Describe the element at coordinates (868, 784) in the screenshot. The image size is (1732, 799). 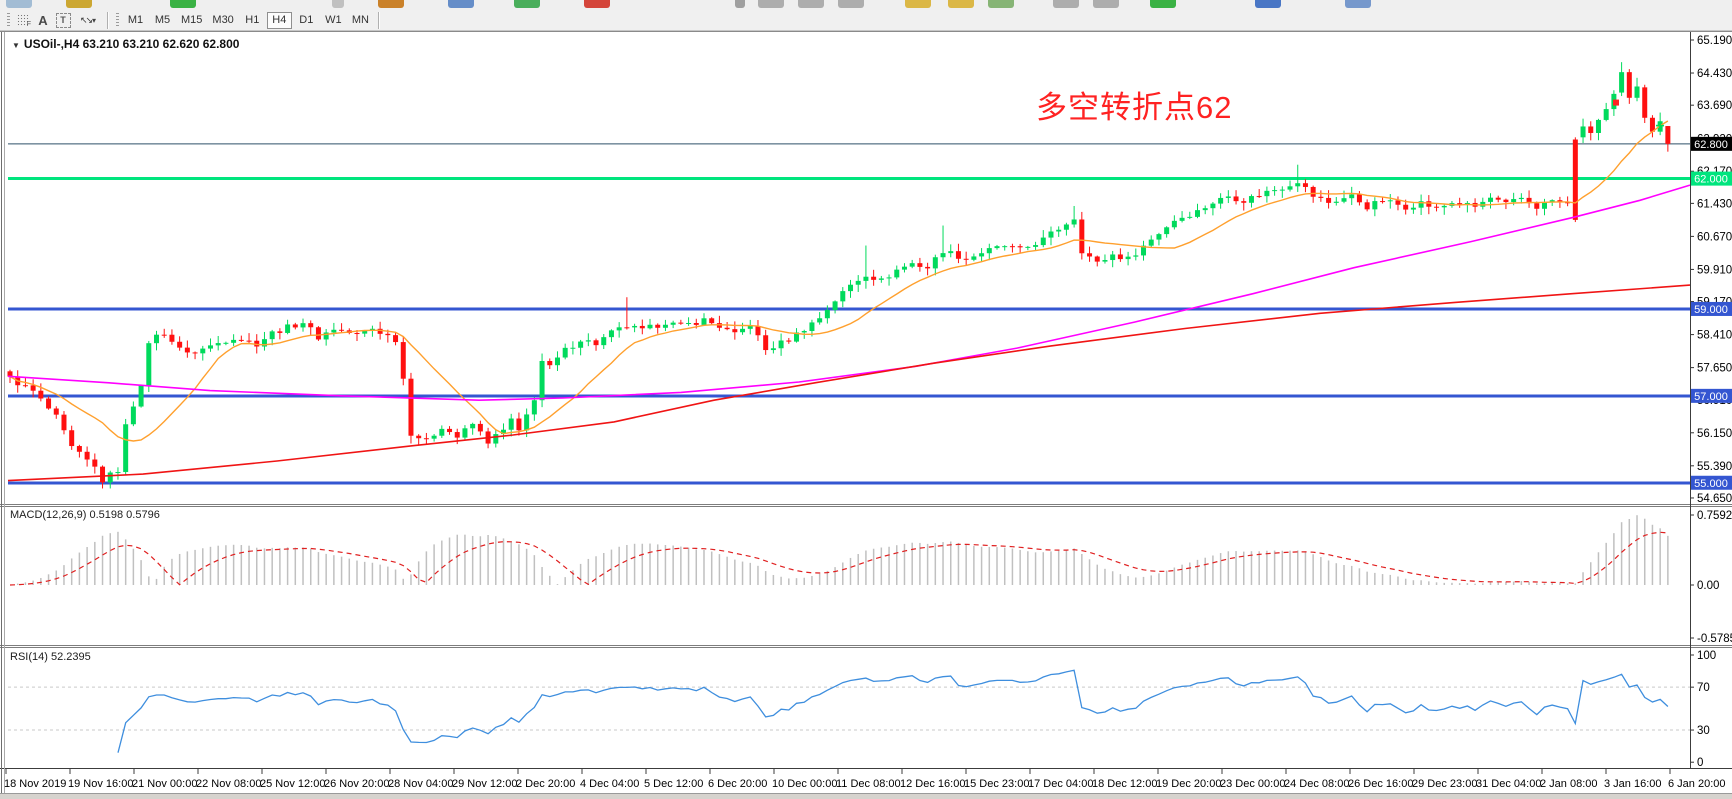
I see `time-tick-label: 11 Dec 08:00` at that location.